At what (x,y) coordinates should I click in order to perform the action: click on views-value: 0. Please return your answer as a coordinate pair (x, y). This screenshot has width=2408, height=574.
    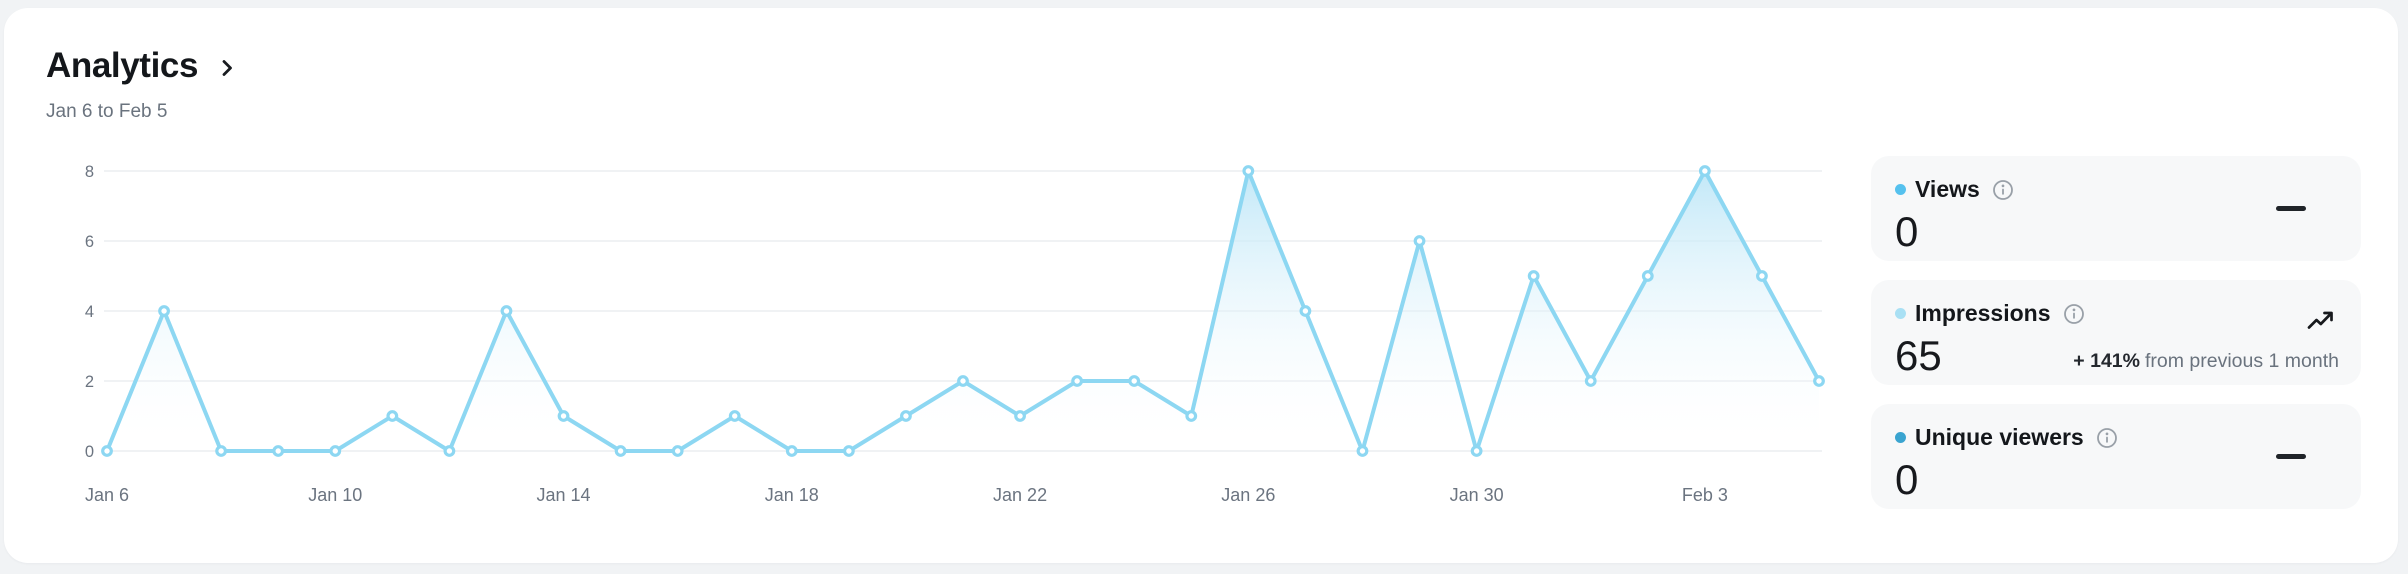
    Looking at the image, I should click on (1907, 232).